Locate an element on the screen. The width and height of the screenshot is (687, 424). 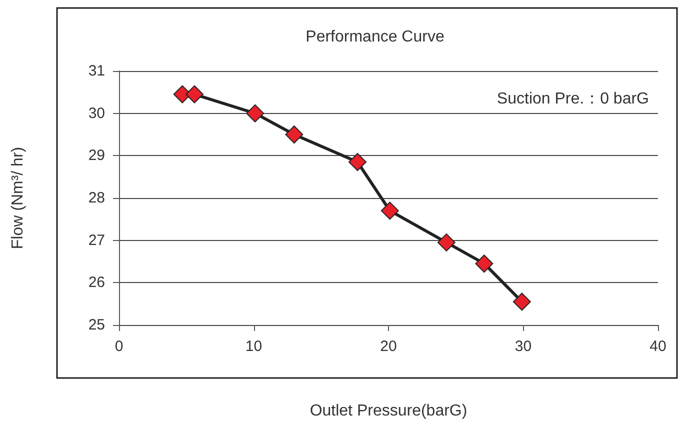
x-tick-label: 40 is located at coordinates (658, 346).